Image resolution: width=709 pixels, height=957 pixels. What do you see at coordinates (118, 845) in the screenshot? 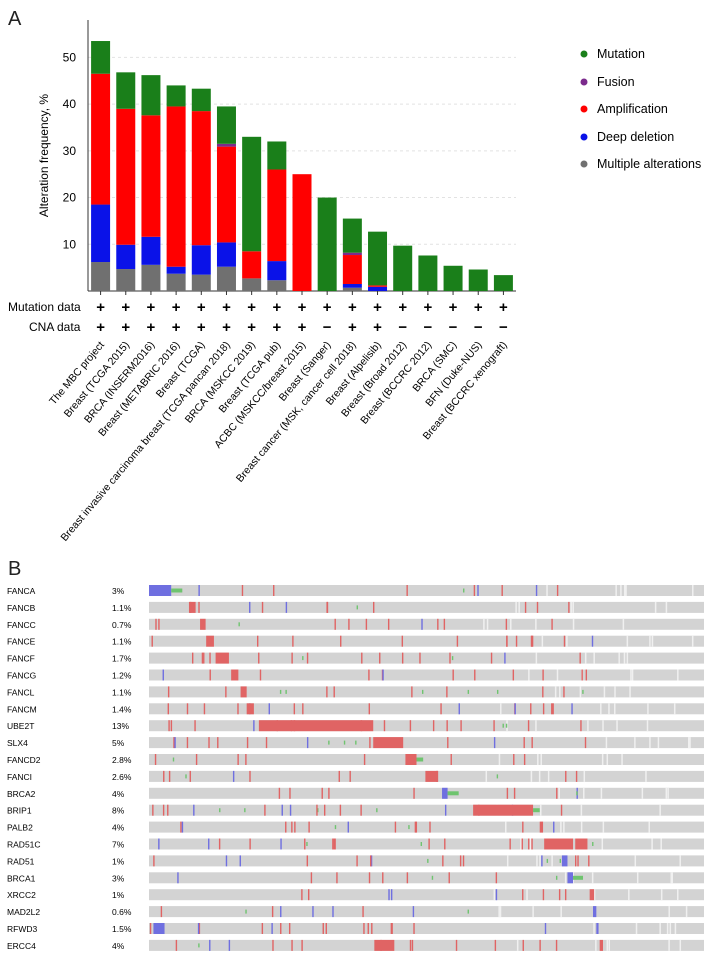
I see `gene-percent: 7%` at bounding box center [118, 845].